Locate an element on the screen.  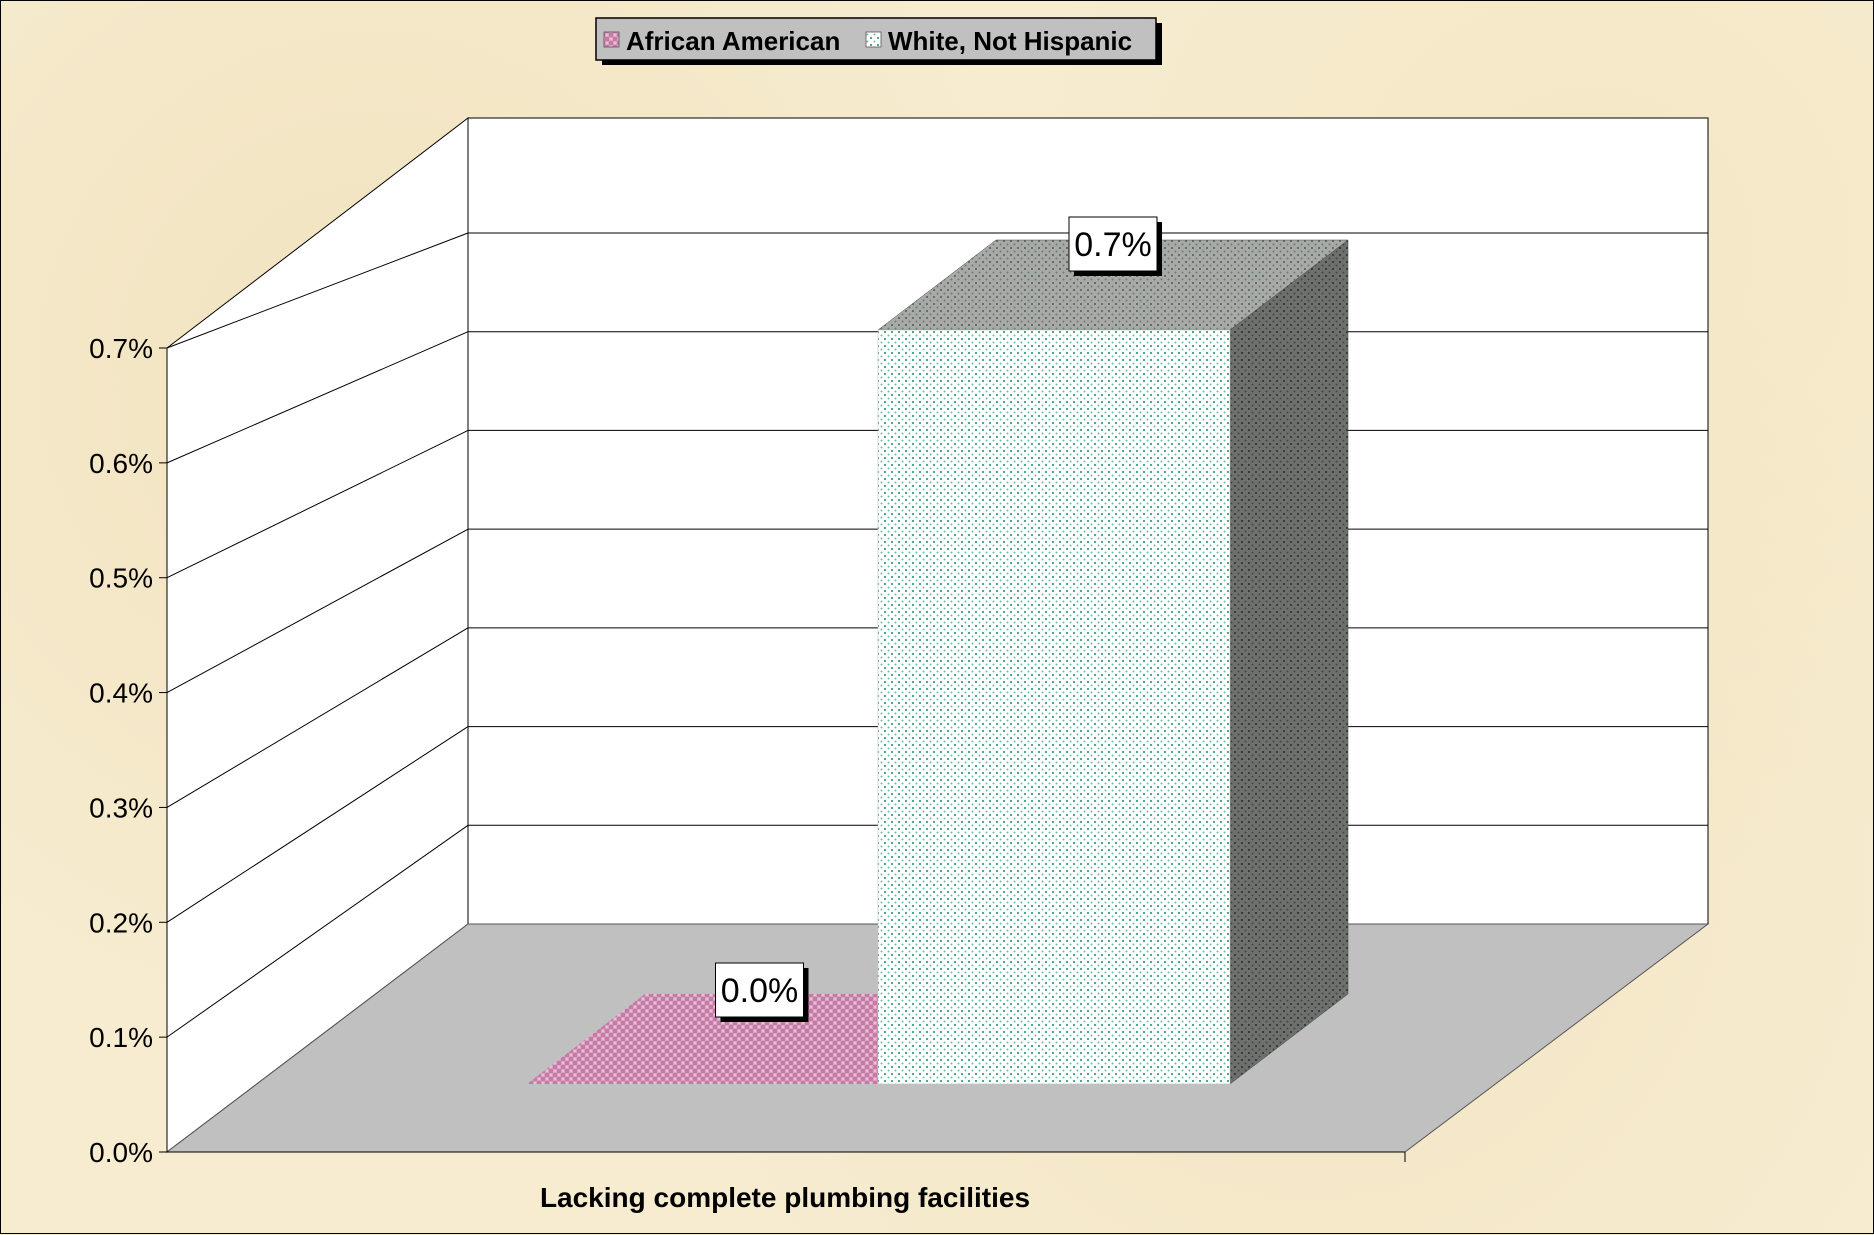
data-label-white-not-hispanic: 0.7% is located at coordinates (1113, 245).